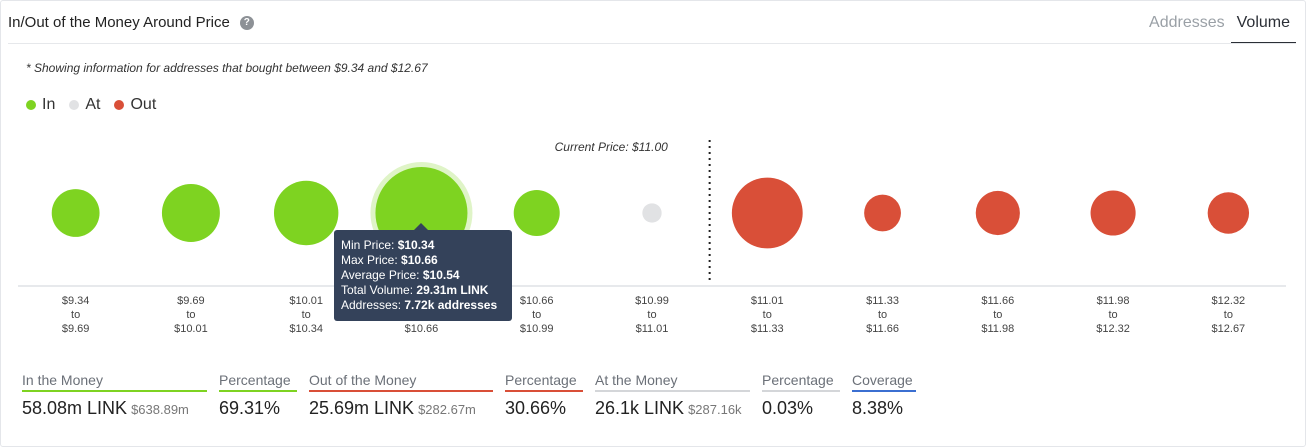 The image size is (1306, 447). What do you see at coordinates (400, 275) in the screenshot?
I see `tooltip-avg-row: Average Price: $10.54` at bounding box center [400, 275].